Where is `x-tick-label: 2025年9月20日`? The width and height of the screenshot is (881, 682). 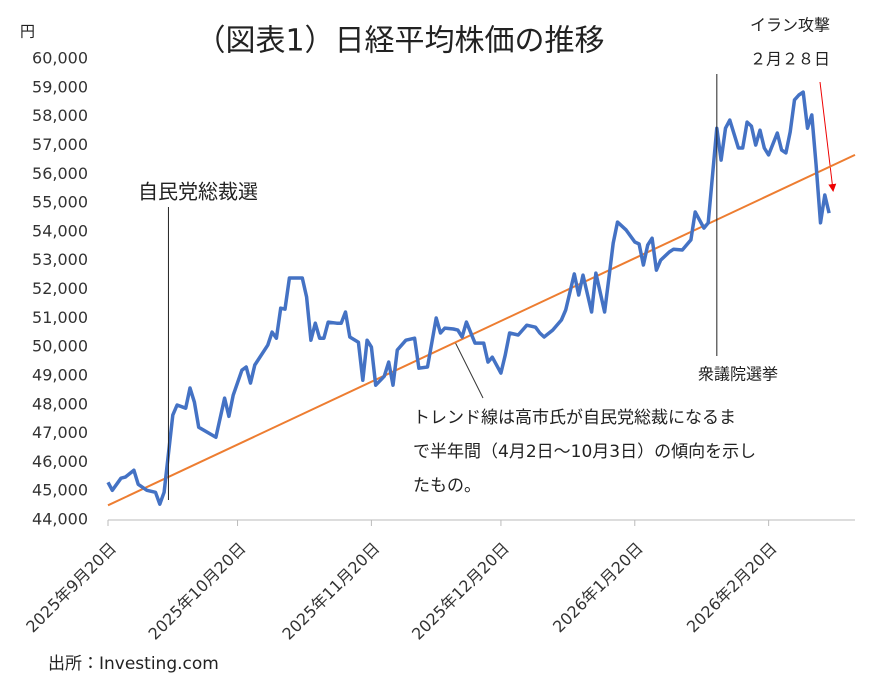
x-tick-label: 2025年9月20日 is located at coordinates (71, 588).